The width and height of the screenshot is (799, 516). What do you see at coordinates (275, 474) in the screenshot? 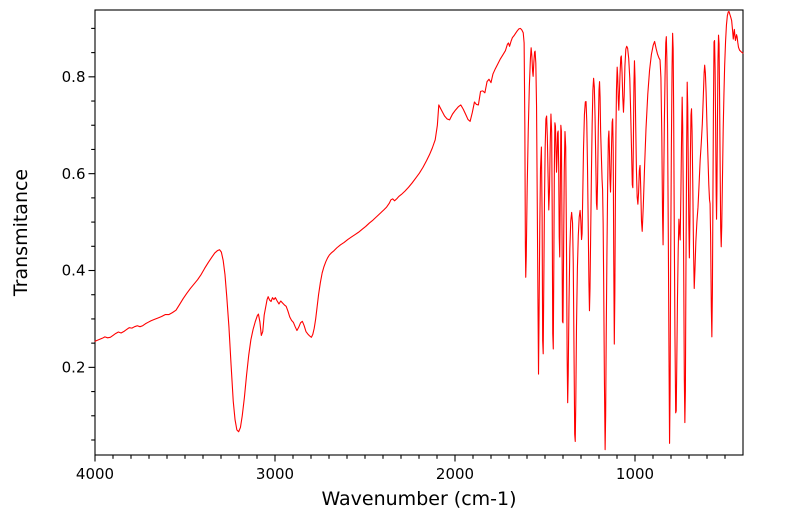
I see `x-tick-label: 3000` at bounding box center [275, 474].